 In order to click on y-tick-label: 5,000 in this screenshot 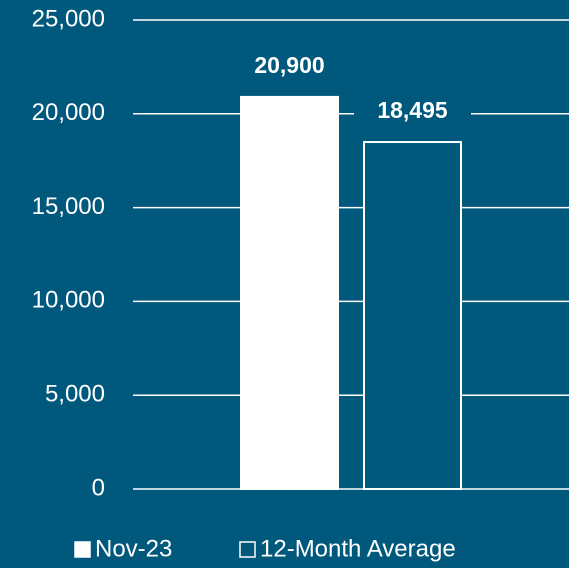, I will do `click(75, 394)`.